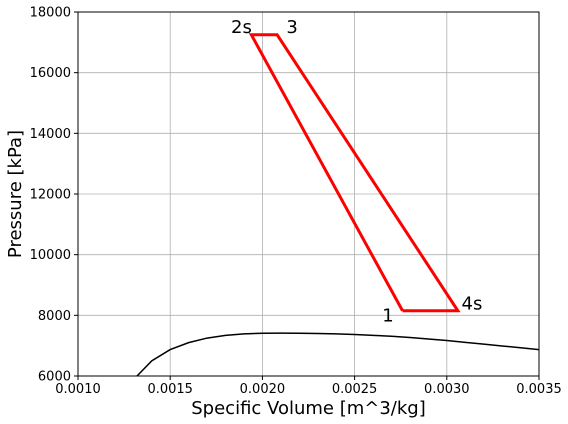  Describe the element at coordinates (291, 27) in the screenshot. I see `state-label: 3` at that location.